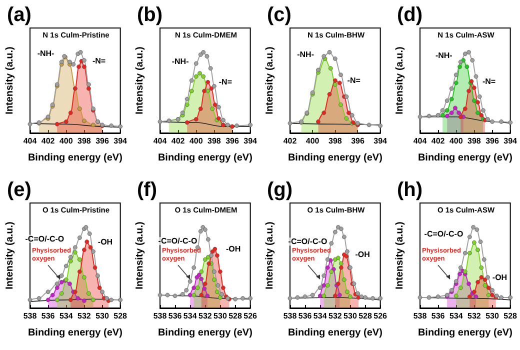 The height and width of the screenshot is (350, 520). I want to click on chart-title: (a), so click(19, 15).